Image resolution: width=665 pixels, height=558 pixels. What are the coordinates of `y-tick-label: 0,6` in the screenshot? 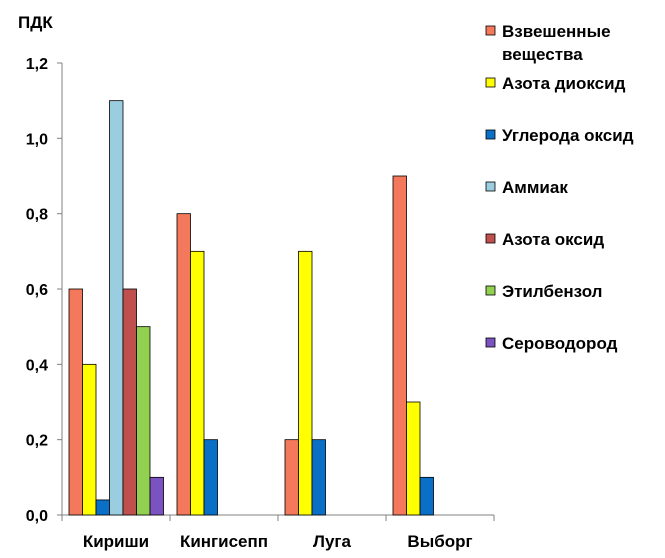 It's located at (37, 290).